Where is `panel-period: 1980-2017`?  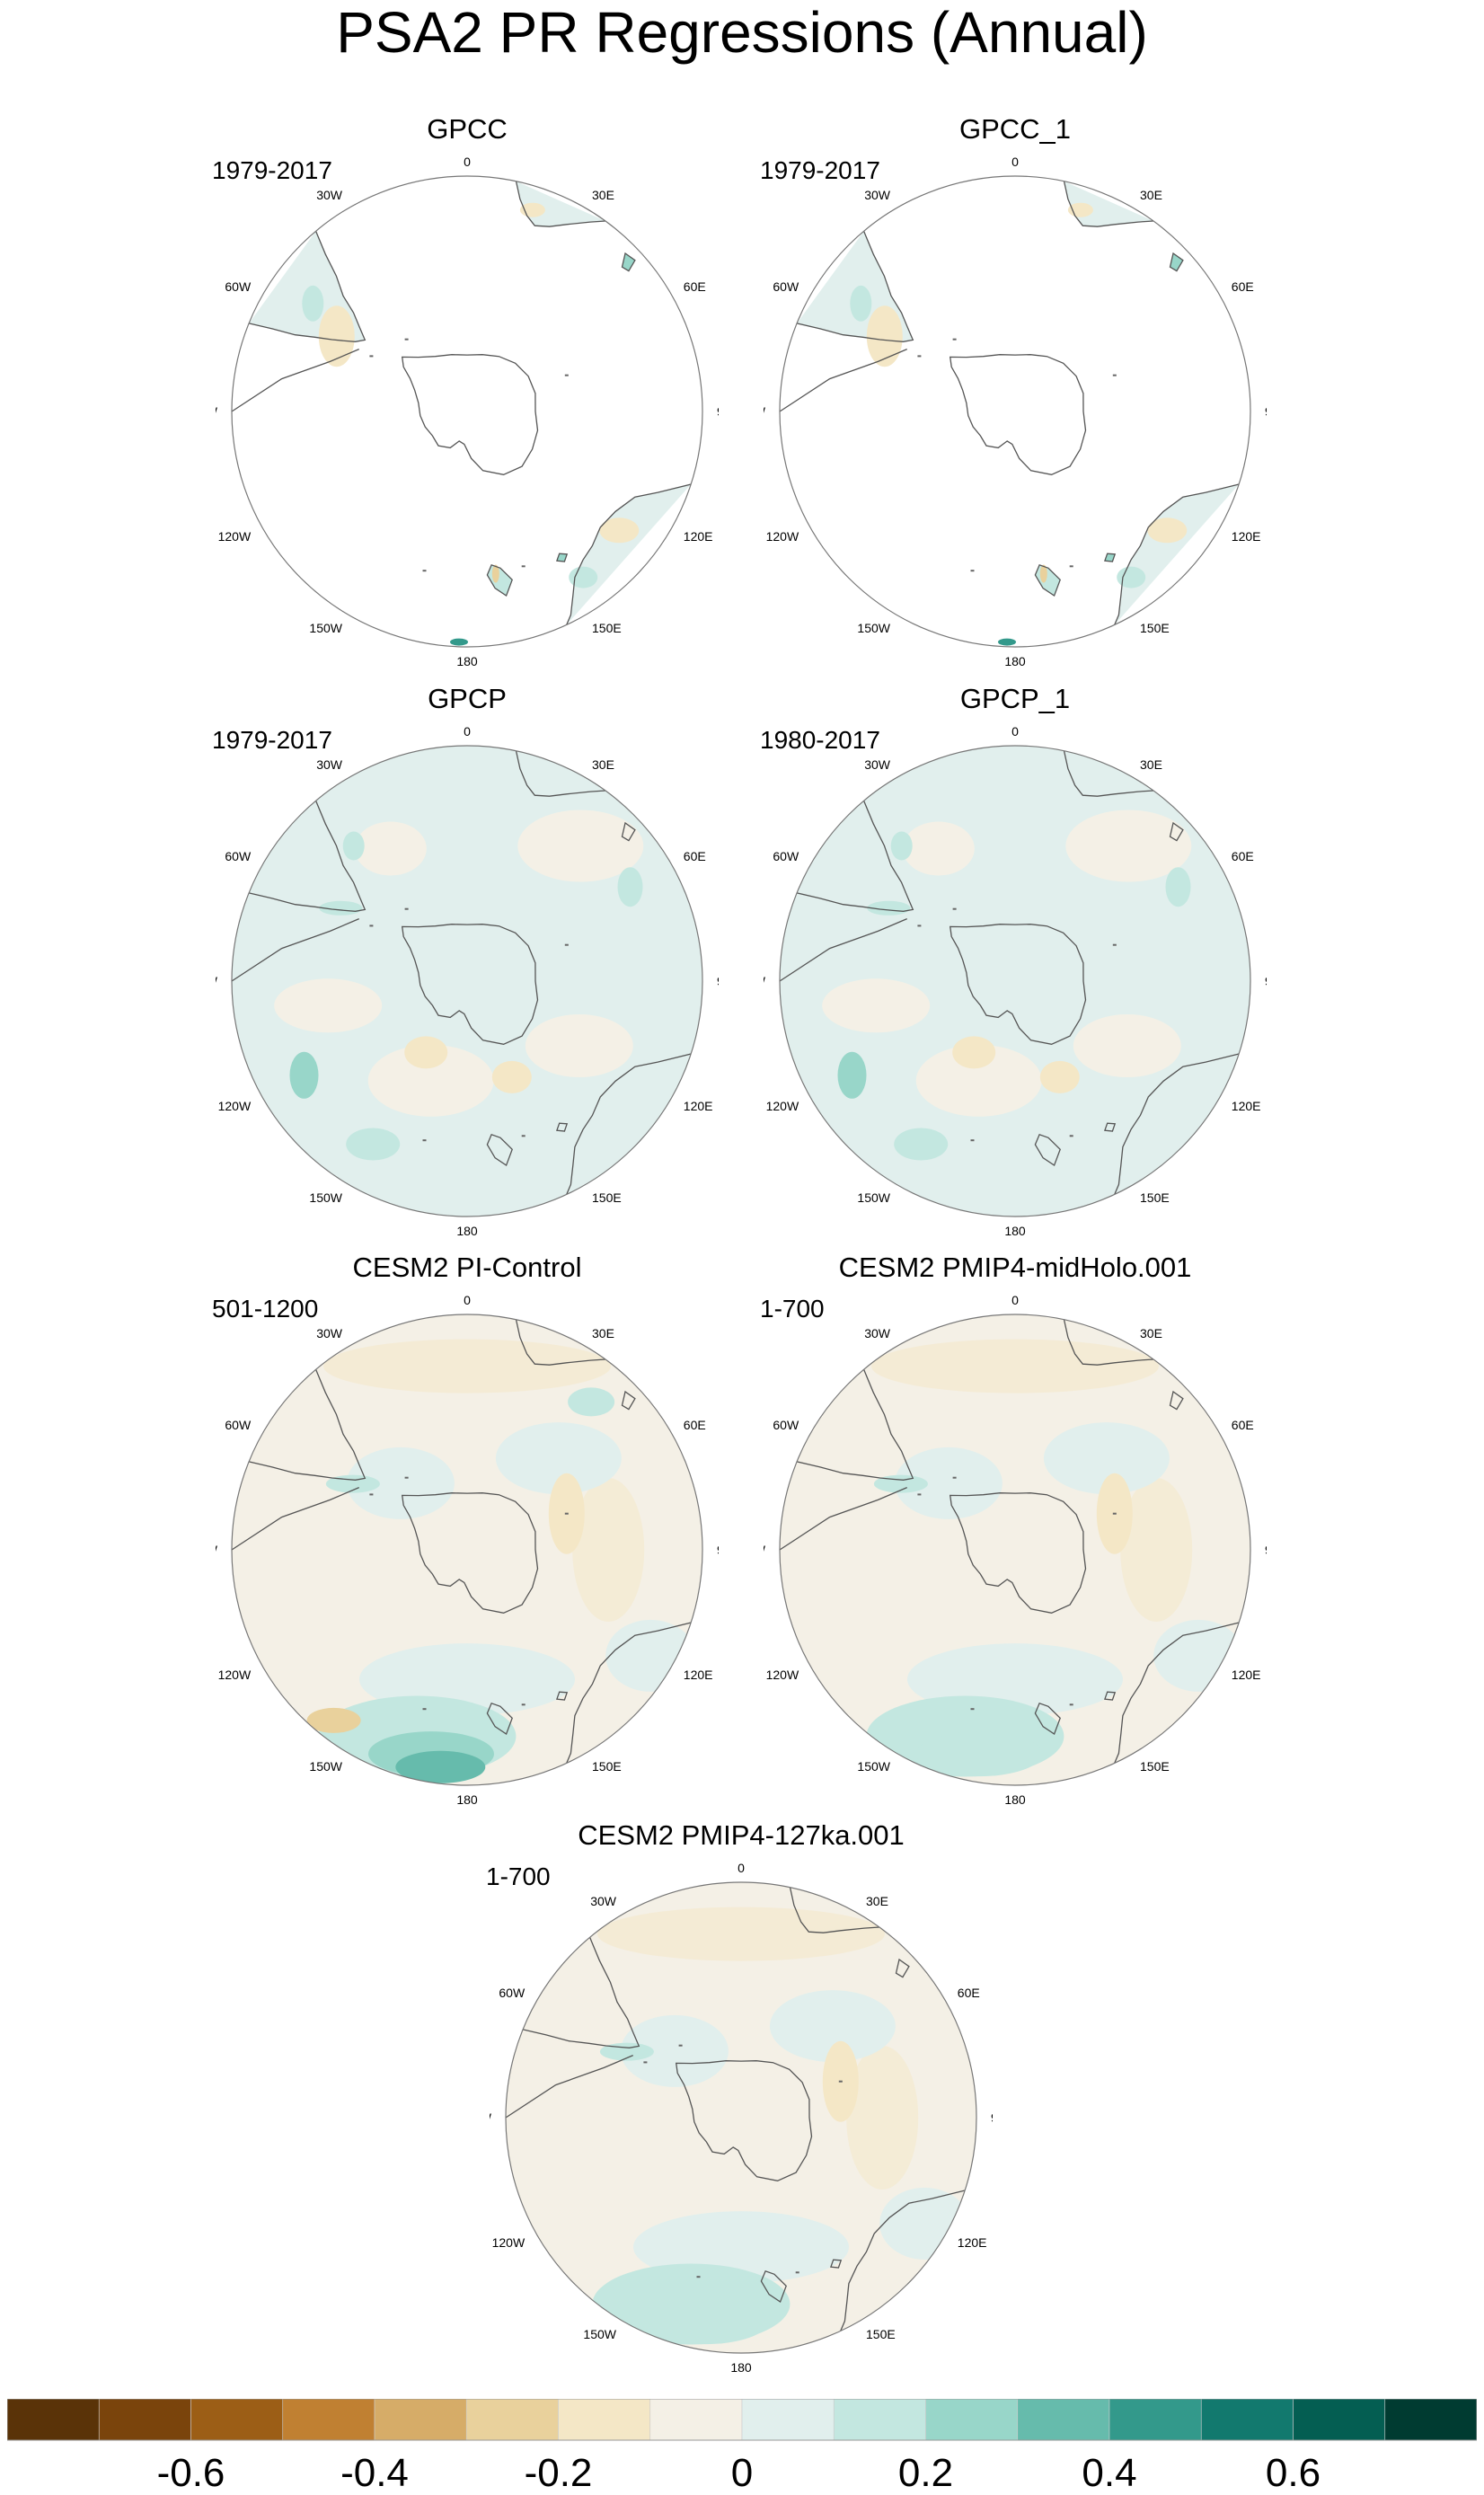
panel-period: 1980-2017 is located at coordinates (820, 740).